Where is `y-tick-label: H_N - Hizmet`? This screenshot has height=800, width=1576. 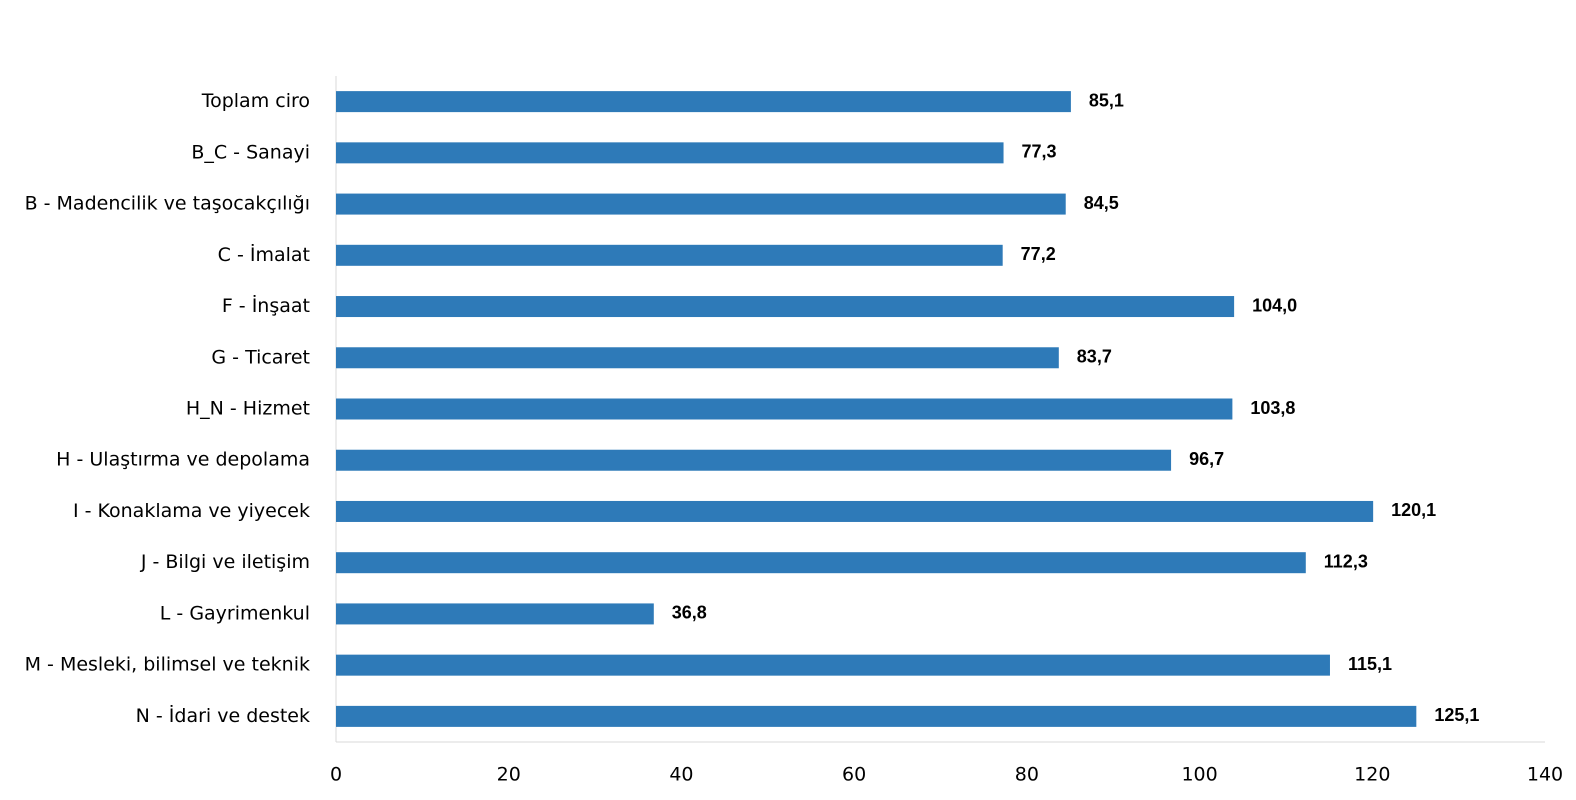
y-tick-label: H_N - Hizmet is located at coordinates (248, 409).